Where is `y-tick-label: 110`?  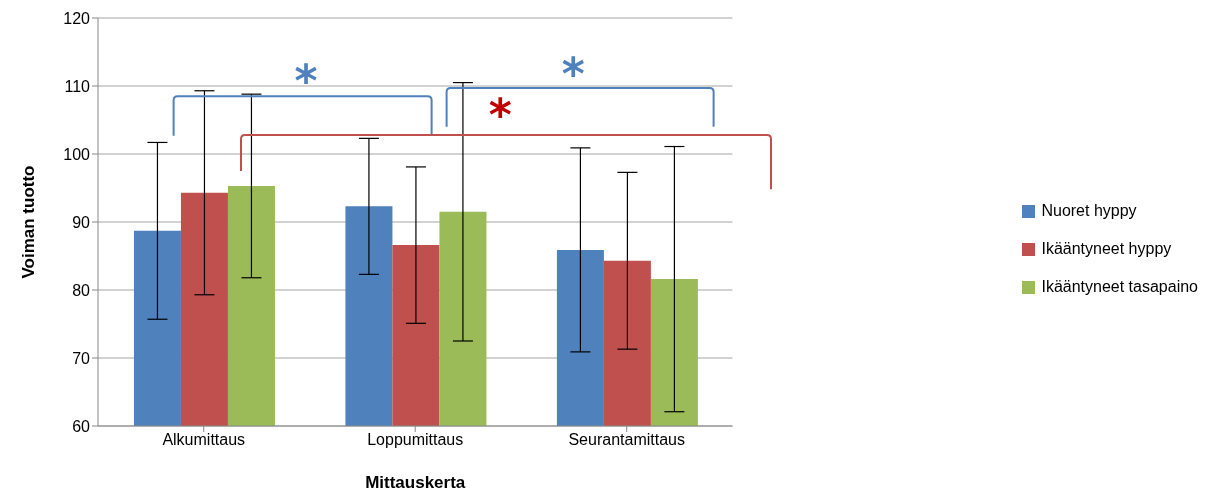 y-tick-label: 110 is located at coordinates (77, 86).